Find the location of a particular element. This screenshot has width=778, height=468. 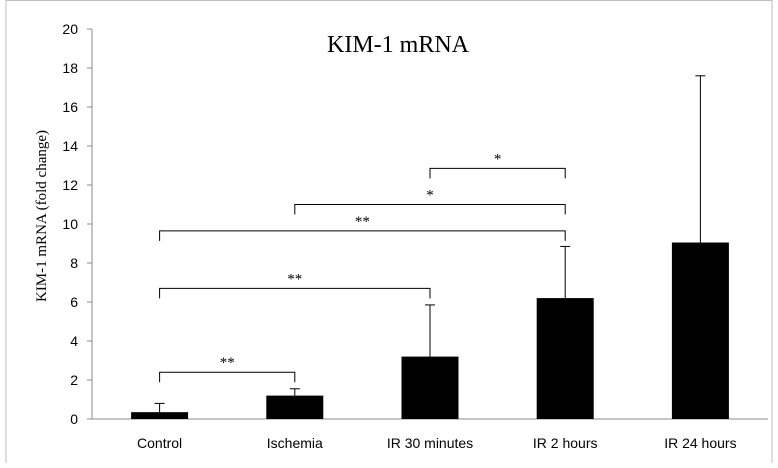

y-tick-label: 2 is located at coordinates (74, 380).